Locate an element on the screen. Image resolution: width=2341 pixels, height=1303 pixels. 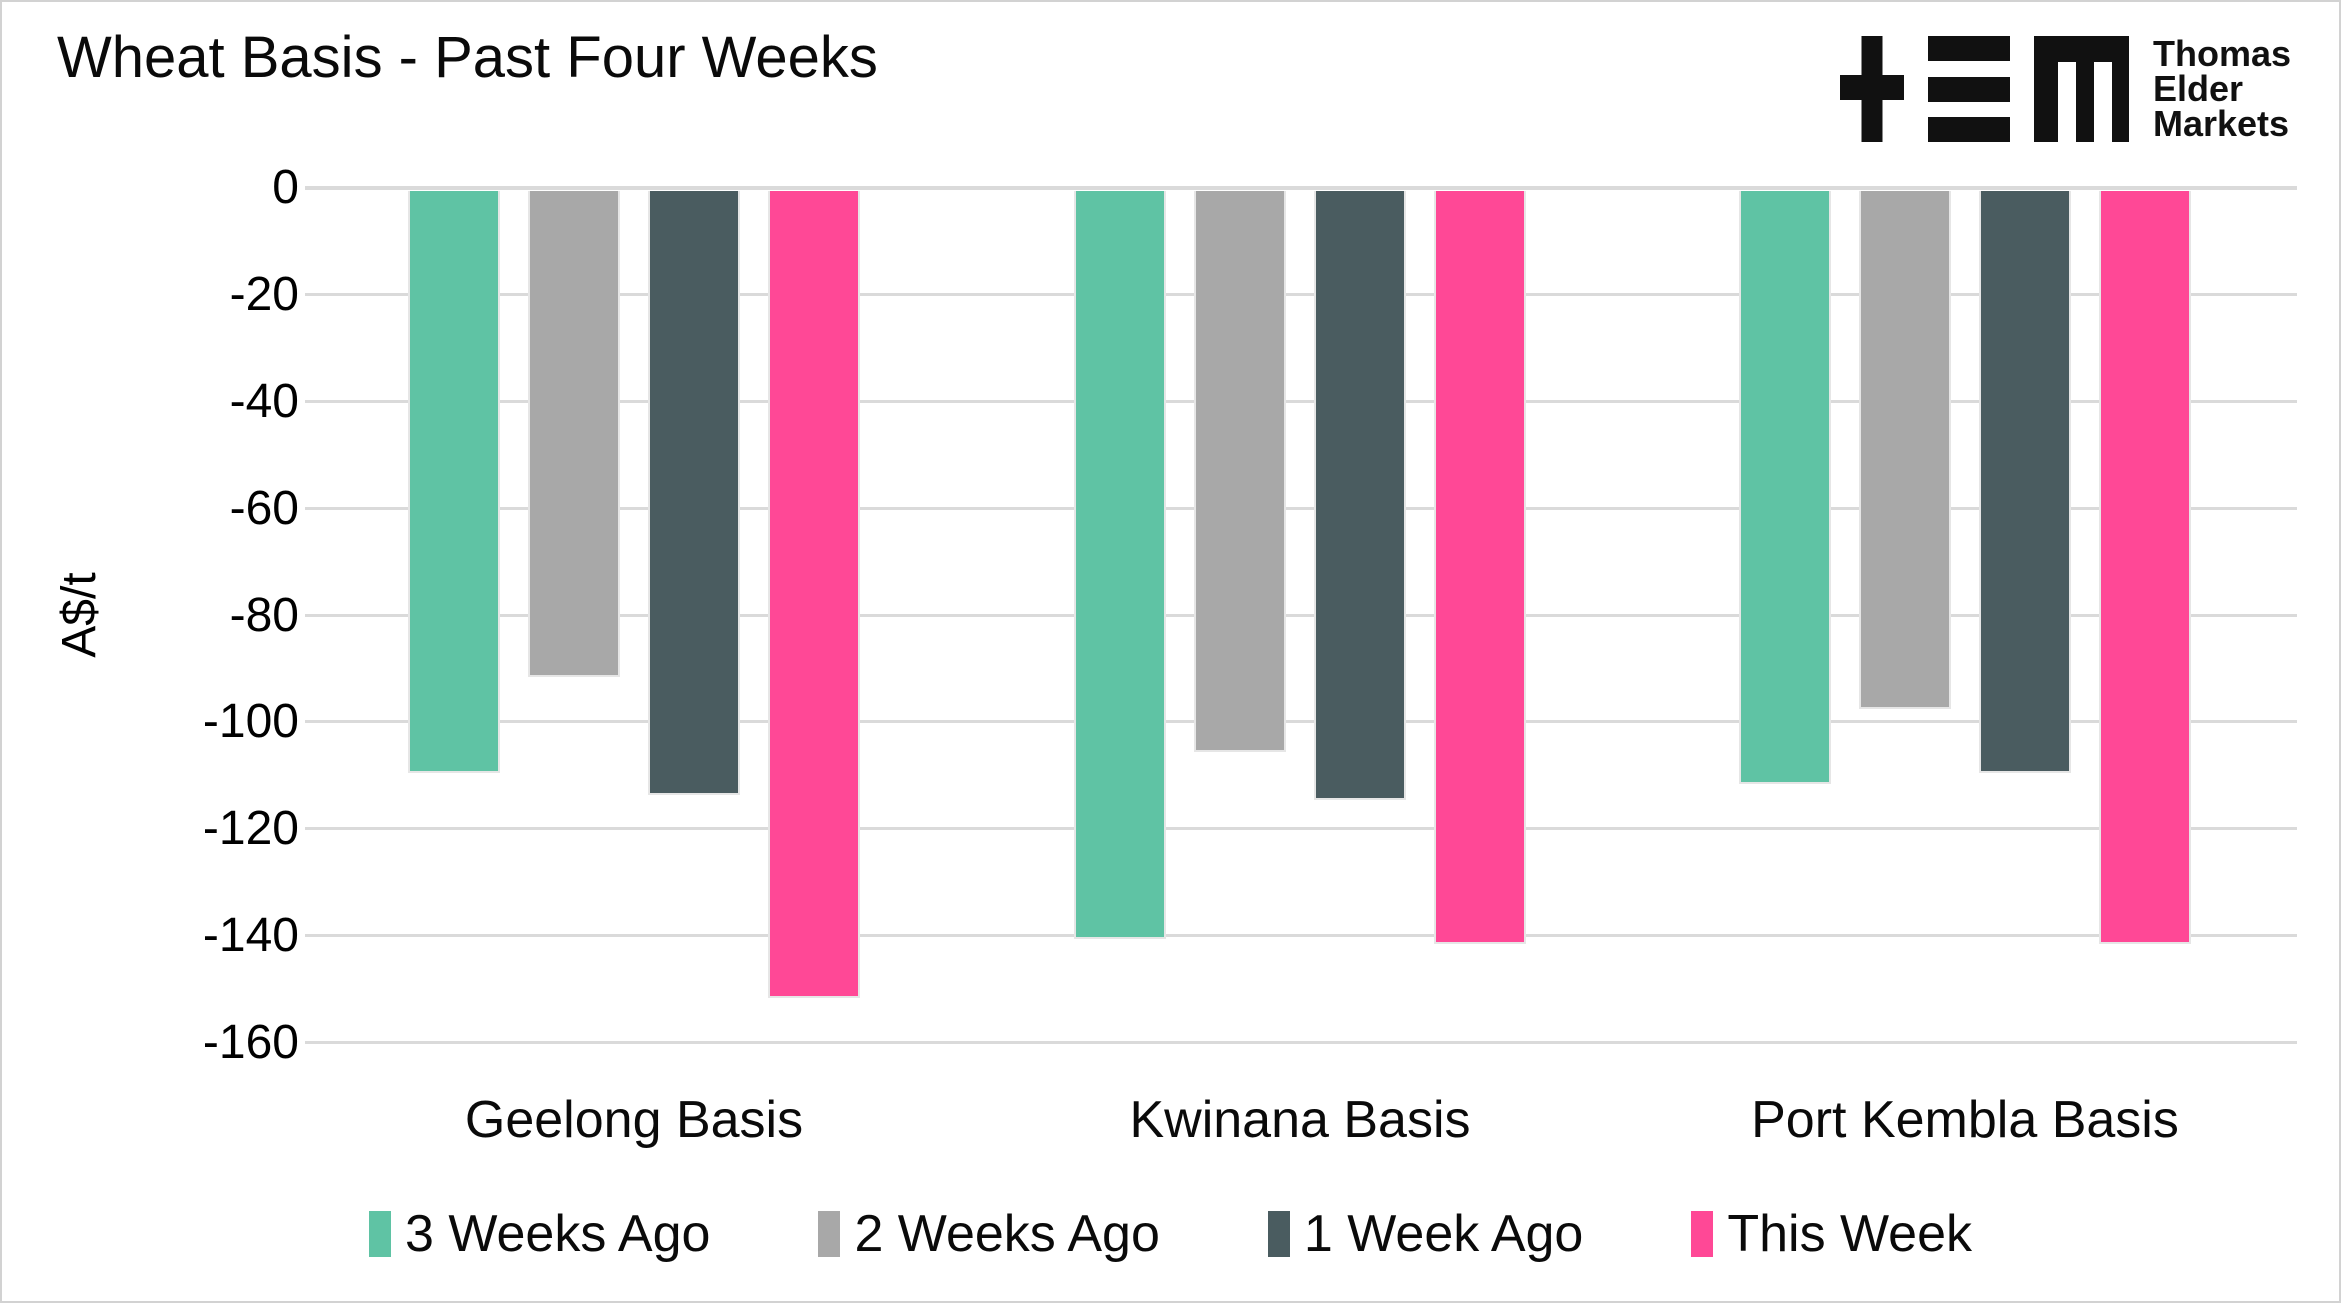
y-axis-tick-label: -20 is located at coordinates (264, 294).